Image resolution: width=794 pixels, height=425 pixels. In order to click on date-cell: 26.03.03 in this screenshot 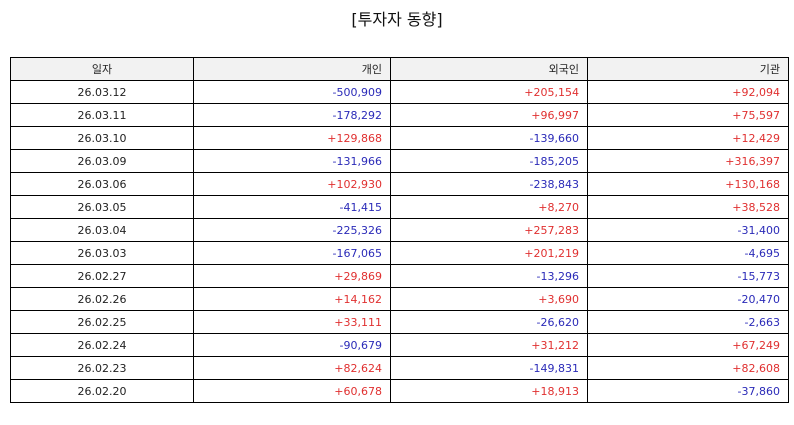, I will do `click(102, 253)`.